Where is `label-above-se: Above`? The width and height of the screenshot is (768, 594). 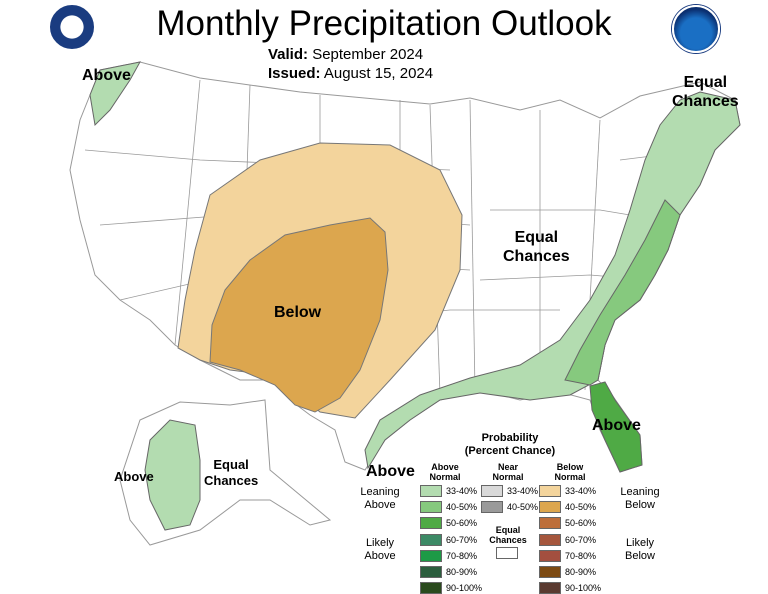 label-above-se: Above is located at coordinates (616, 425).